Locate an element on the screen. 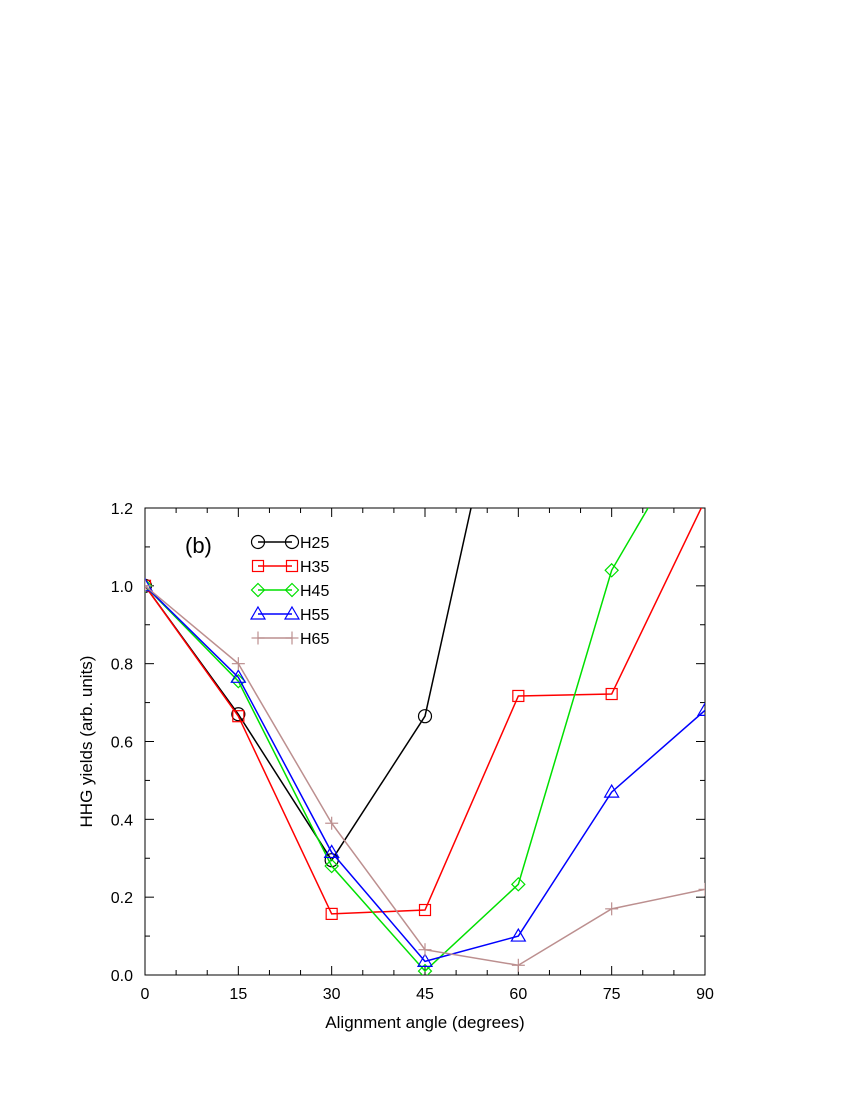 This screenshot has width=850, height=1100. legend-label: H35 is located at coordinates (314, 567).